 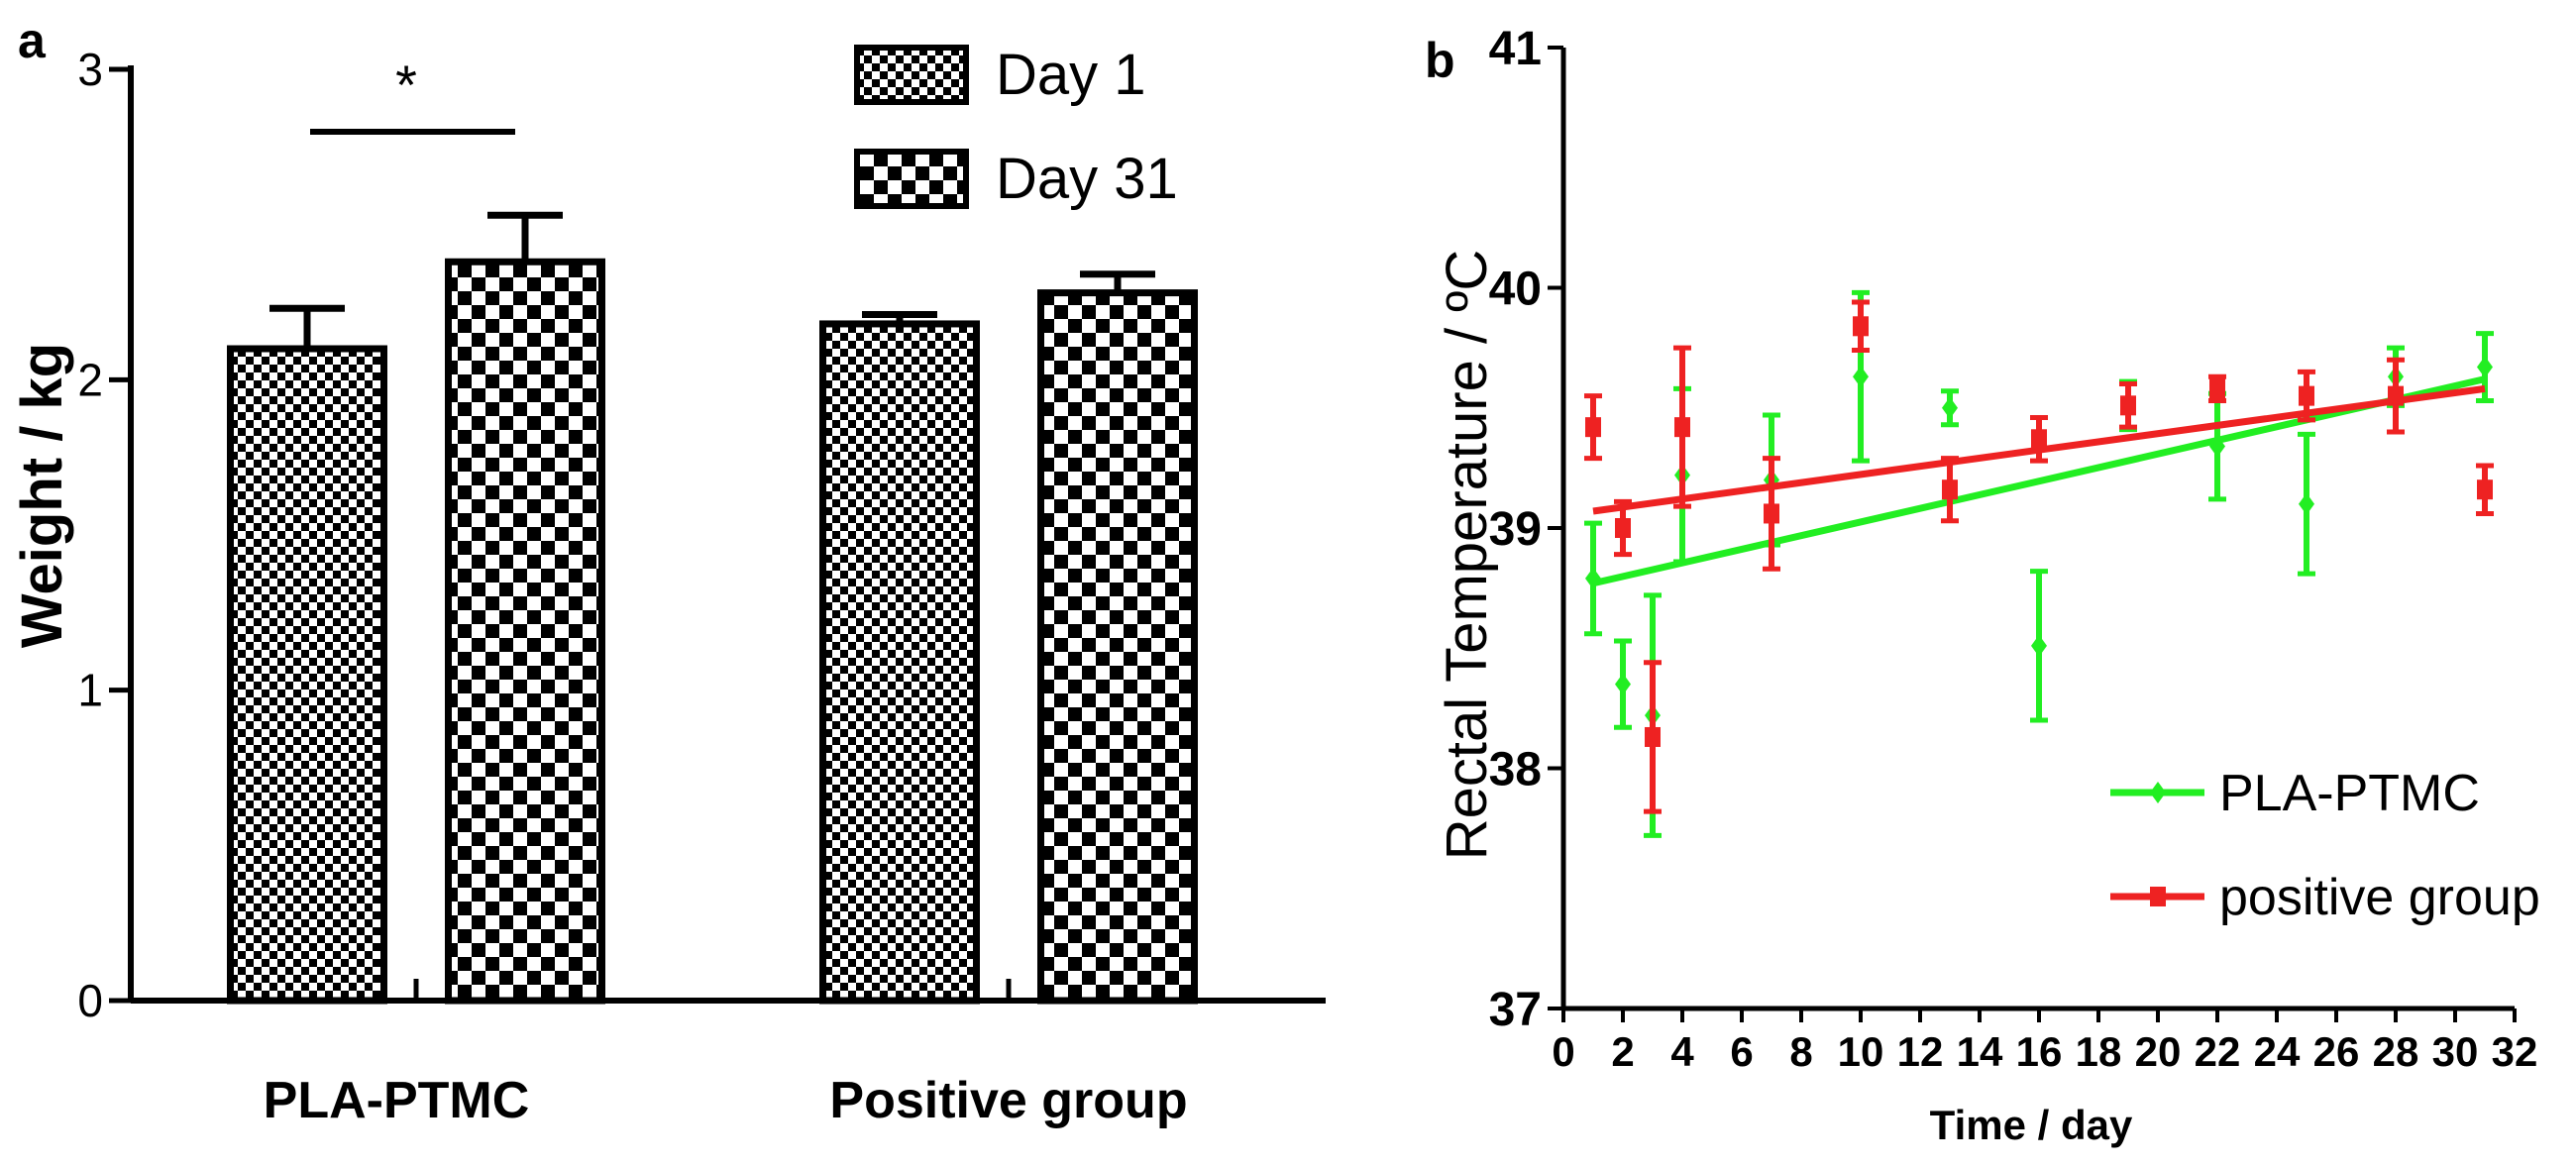 What do you see at coordinates (2039, 481) in the screenshot?
I see `series-fit-line` at bounding box center [2039, 481].